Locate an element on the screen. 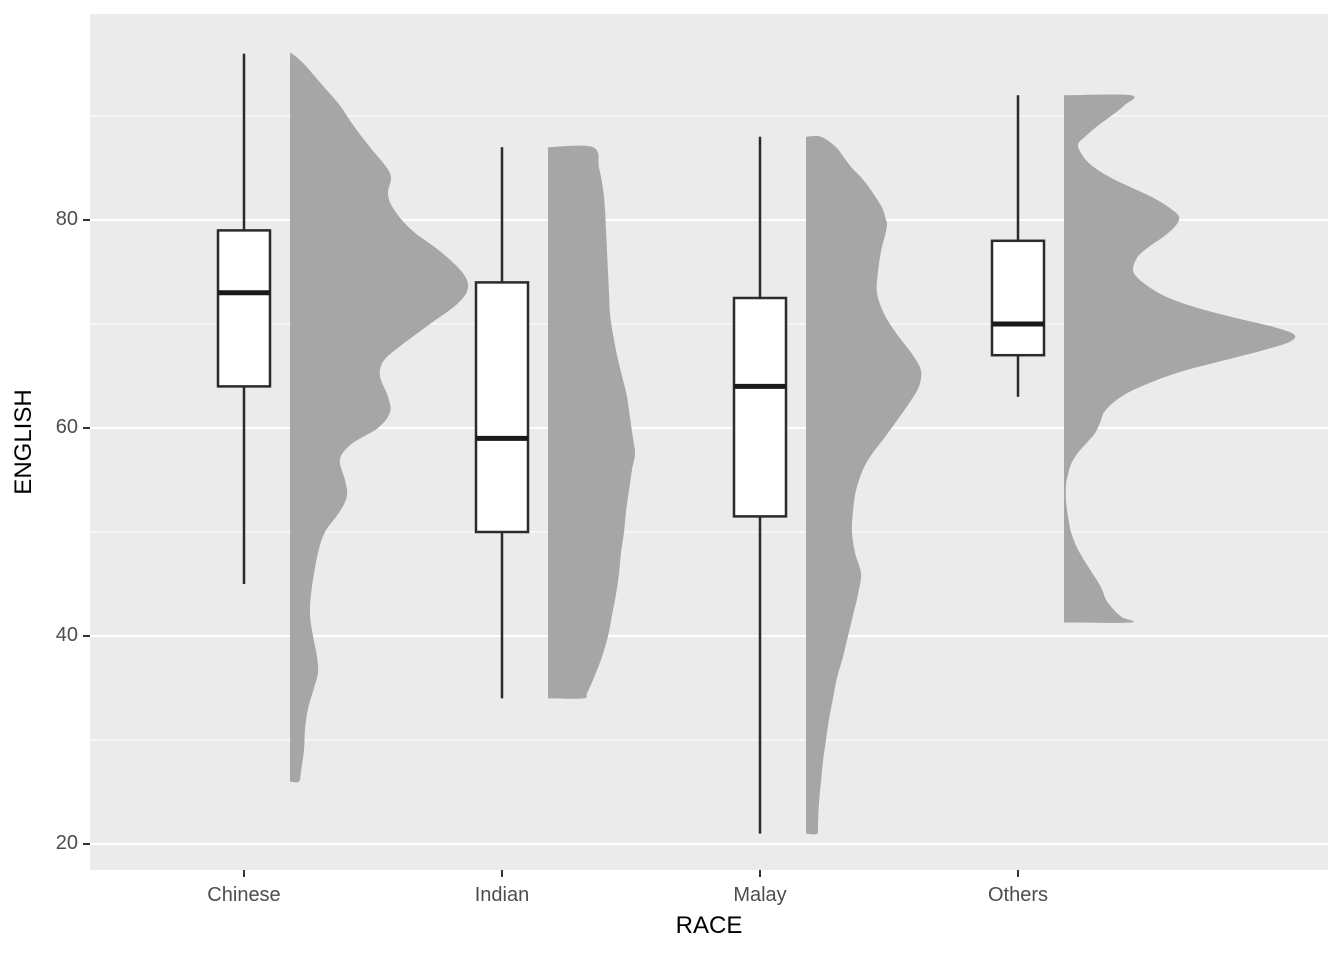 The image size is (1344, 960). box-chinese is located at coordinates (244, 308).